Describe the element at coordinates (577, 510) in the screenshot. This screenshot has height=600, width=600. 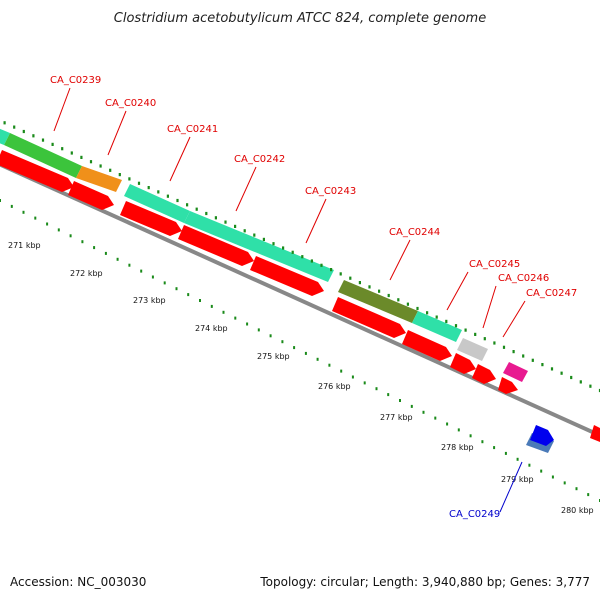
I see `scale-label: 280 kbp` at that location.